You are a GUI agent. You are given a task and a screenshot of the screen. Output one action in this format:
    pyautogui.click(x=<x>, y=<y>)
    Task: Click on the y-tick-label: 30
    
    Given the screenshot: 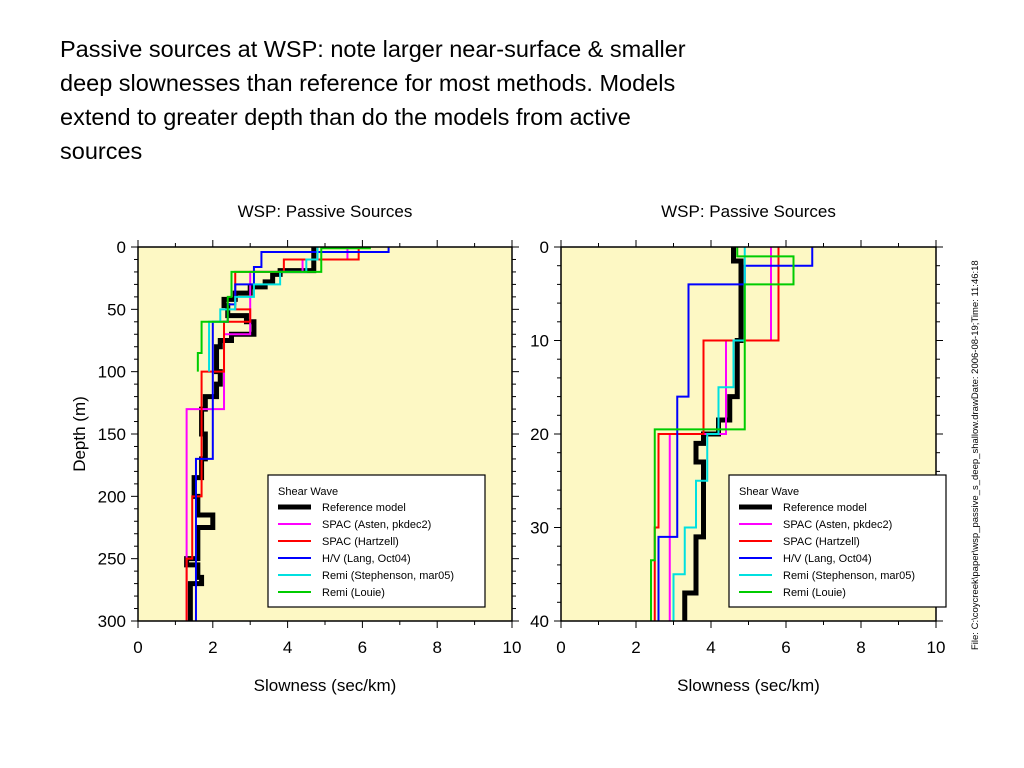 What is the action you would take?
    pyautogui.click(x=539, y=528)
    